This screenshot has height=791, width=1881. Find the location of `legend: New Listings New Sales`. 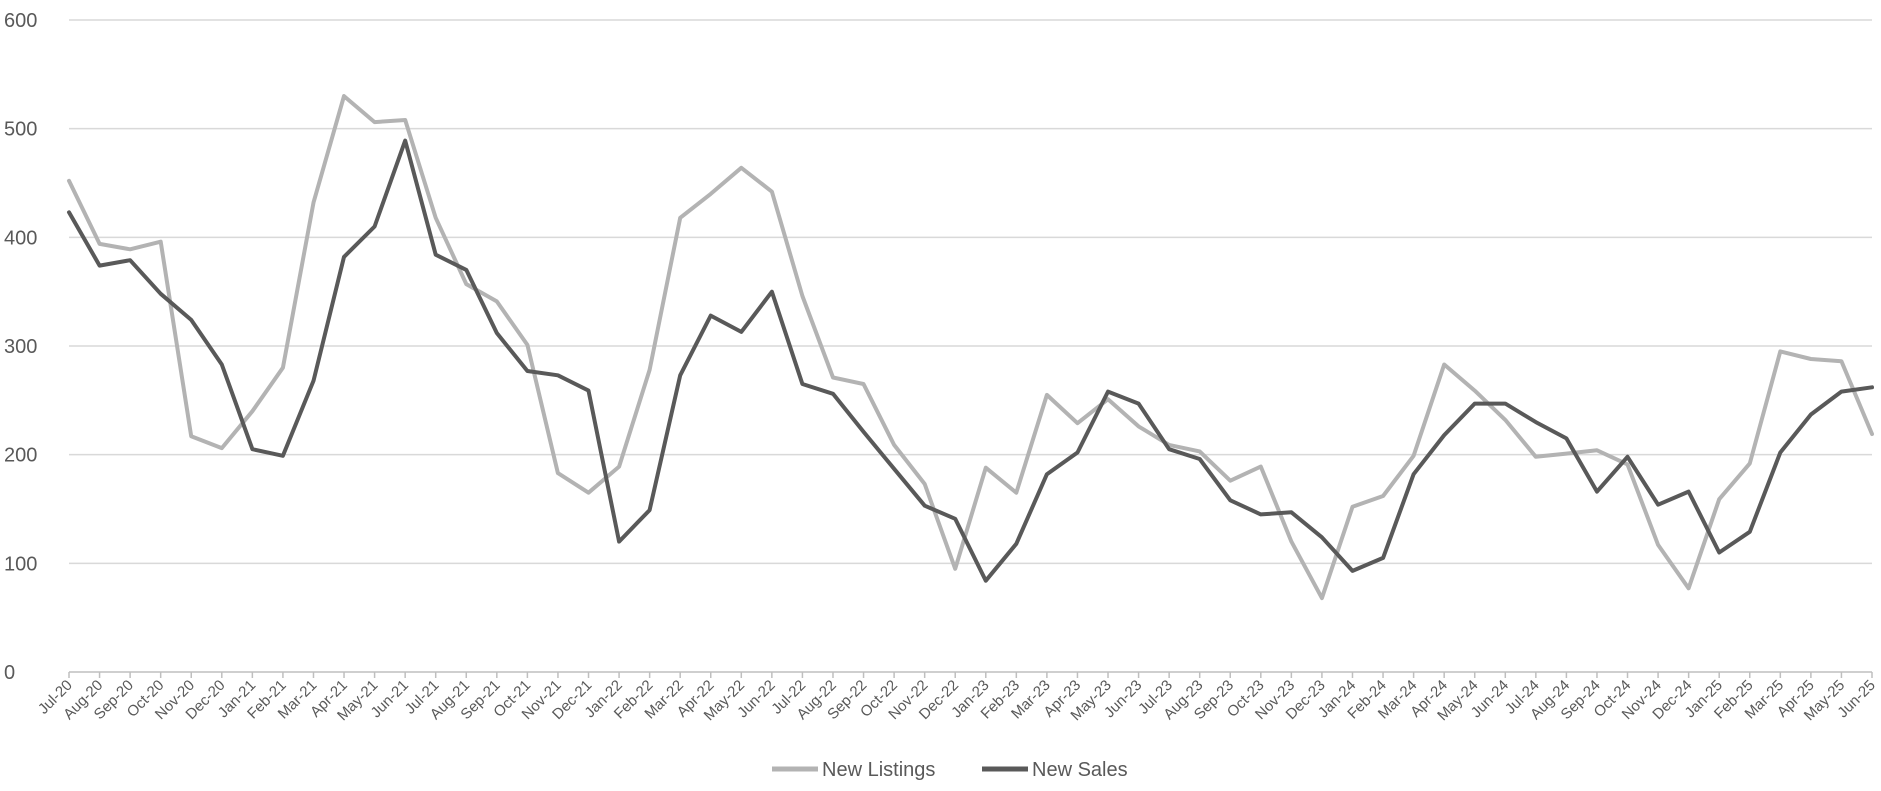

legend: New Listings New Sales is located at coordinates (950, 770).